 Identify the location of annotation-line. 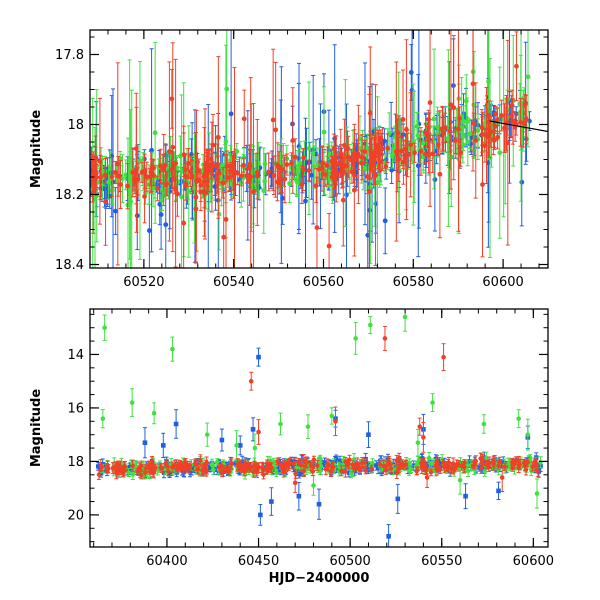
(518, 126).